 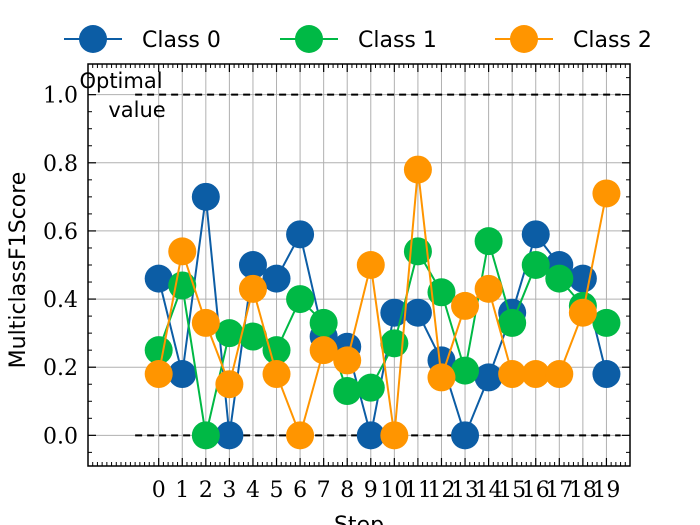 I want to click on x-tick-label: 13, so click(x=465, y=490).